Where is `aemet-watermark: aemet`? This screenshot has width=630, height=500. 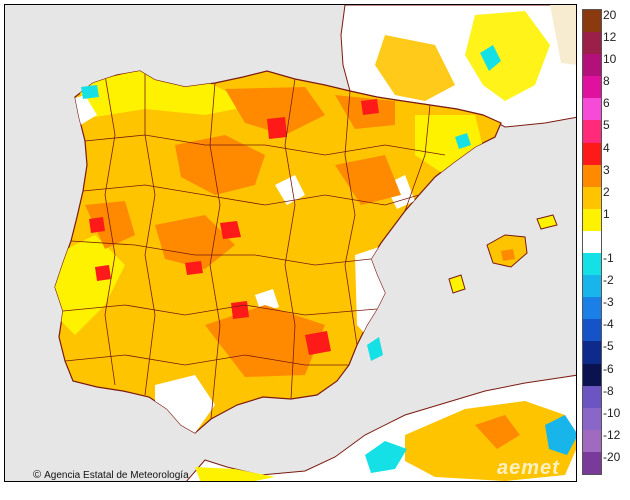
aemet-watermark: aemet is located at coordinates (528, 468).